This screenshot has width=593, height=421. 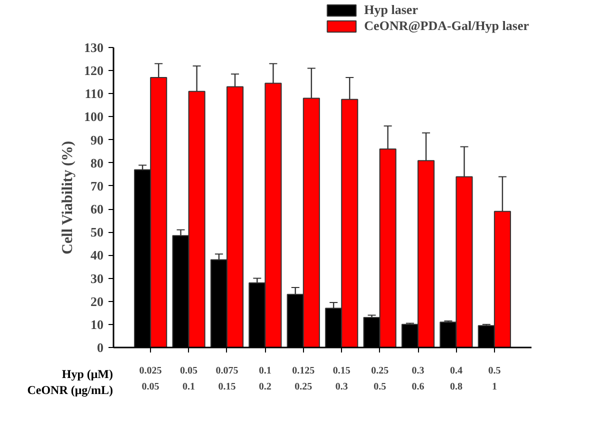 What do you see at coordinates (303, 379) in the screenshot?
I see `category-label: 0.125 0.25` at bounding box center [303, 379].